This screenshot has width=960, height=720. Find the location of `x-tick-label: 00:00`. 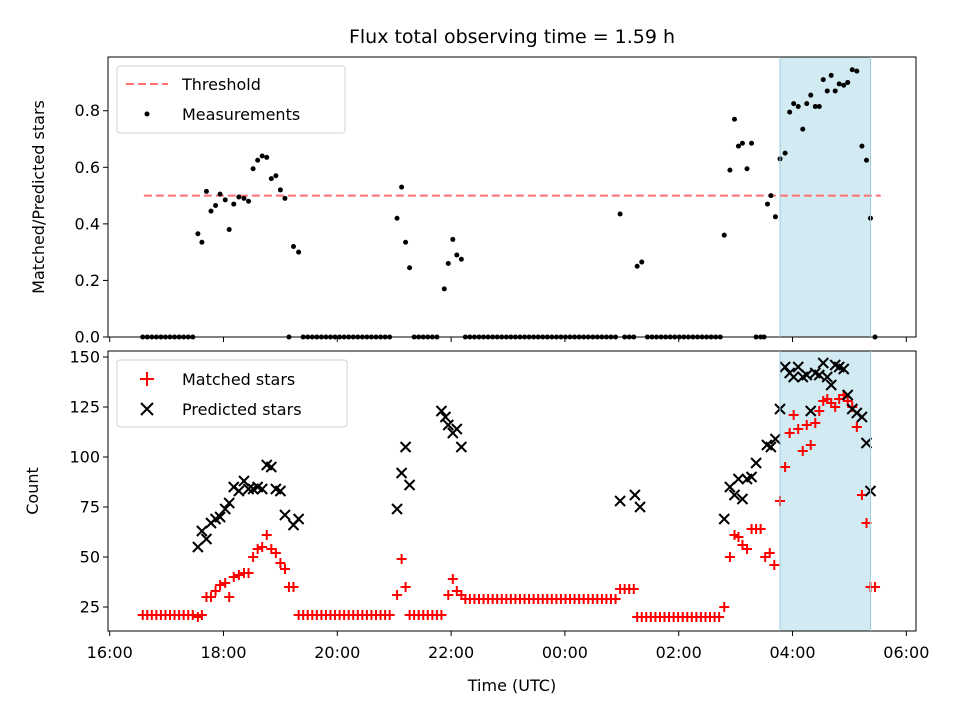

x-tick-label: 00:00 is located at coordinates (565, 652).